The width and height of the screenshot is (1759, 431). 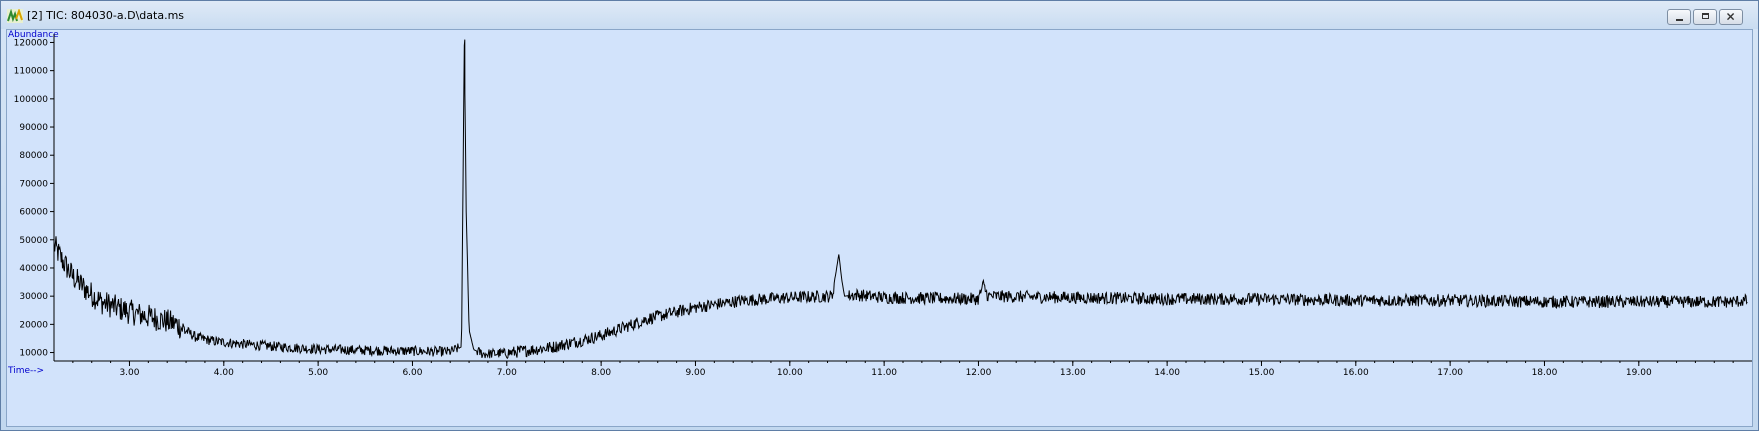 I want to click on x-tick-label: 19.00, so click(x=1639, y=373).